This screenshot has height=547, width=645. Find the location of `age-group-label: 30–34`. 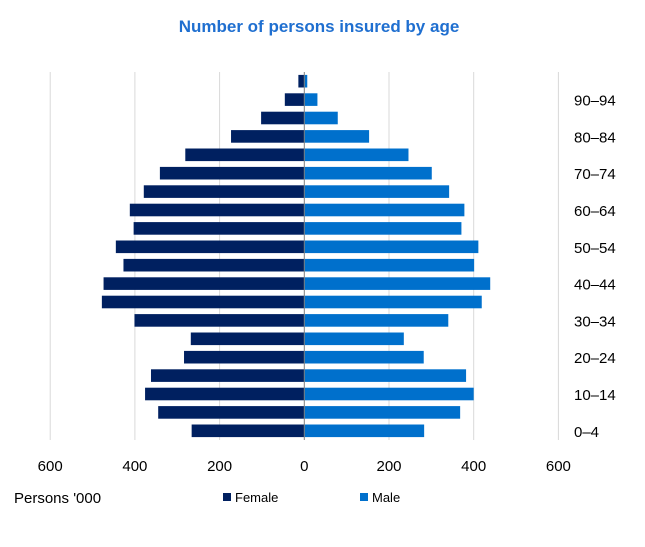

age-group-label: 30–34 is located at coordinates (595, 321).